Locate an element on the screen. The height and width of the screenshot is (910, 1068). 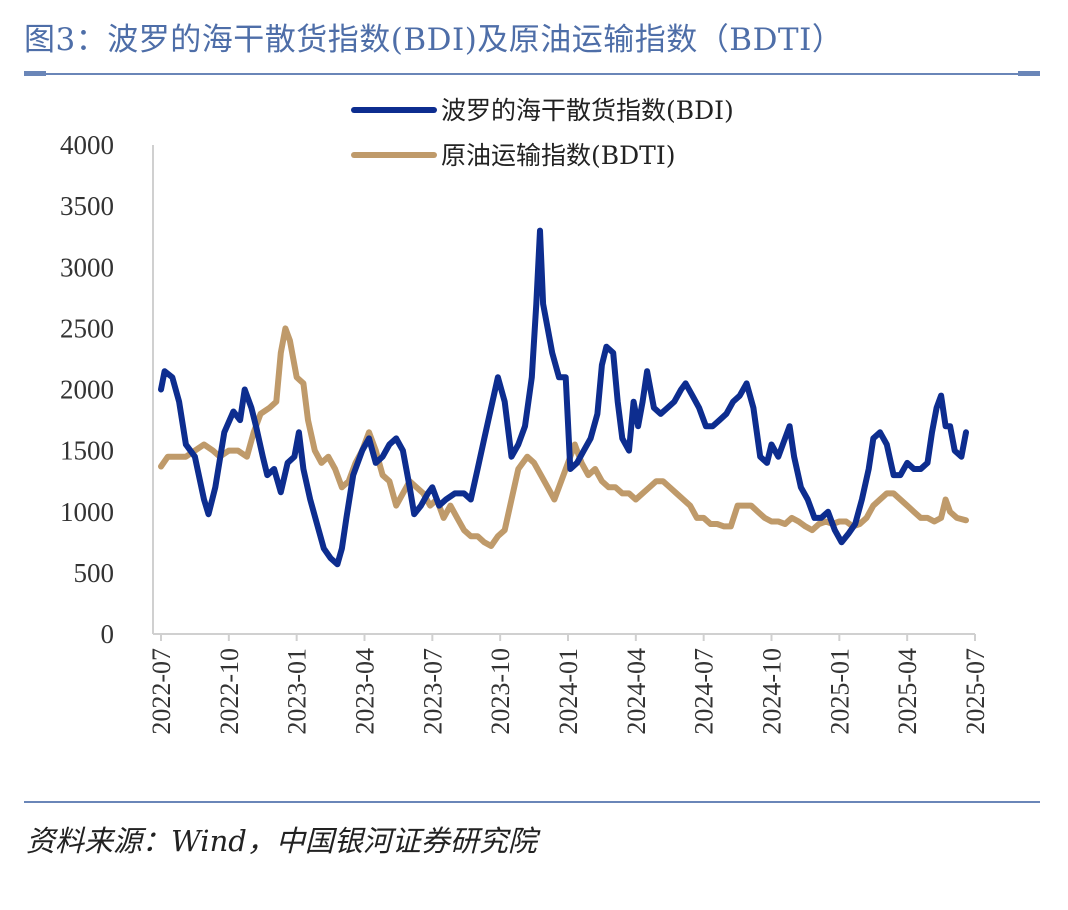
x-tick-label: 2024-01 is located at coordinates (568, 691).